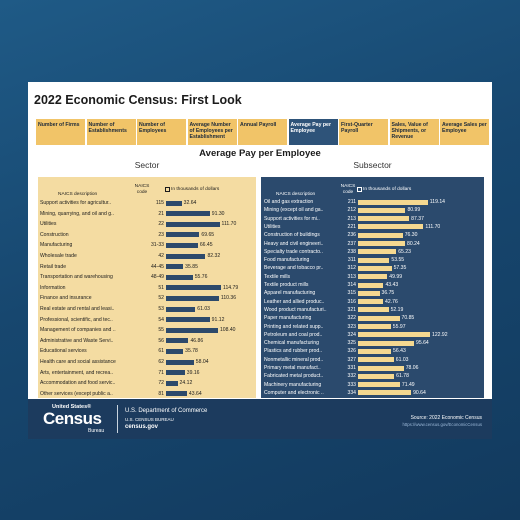  I want to click on row-code: 22, so click(161, 224).